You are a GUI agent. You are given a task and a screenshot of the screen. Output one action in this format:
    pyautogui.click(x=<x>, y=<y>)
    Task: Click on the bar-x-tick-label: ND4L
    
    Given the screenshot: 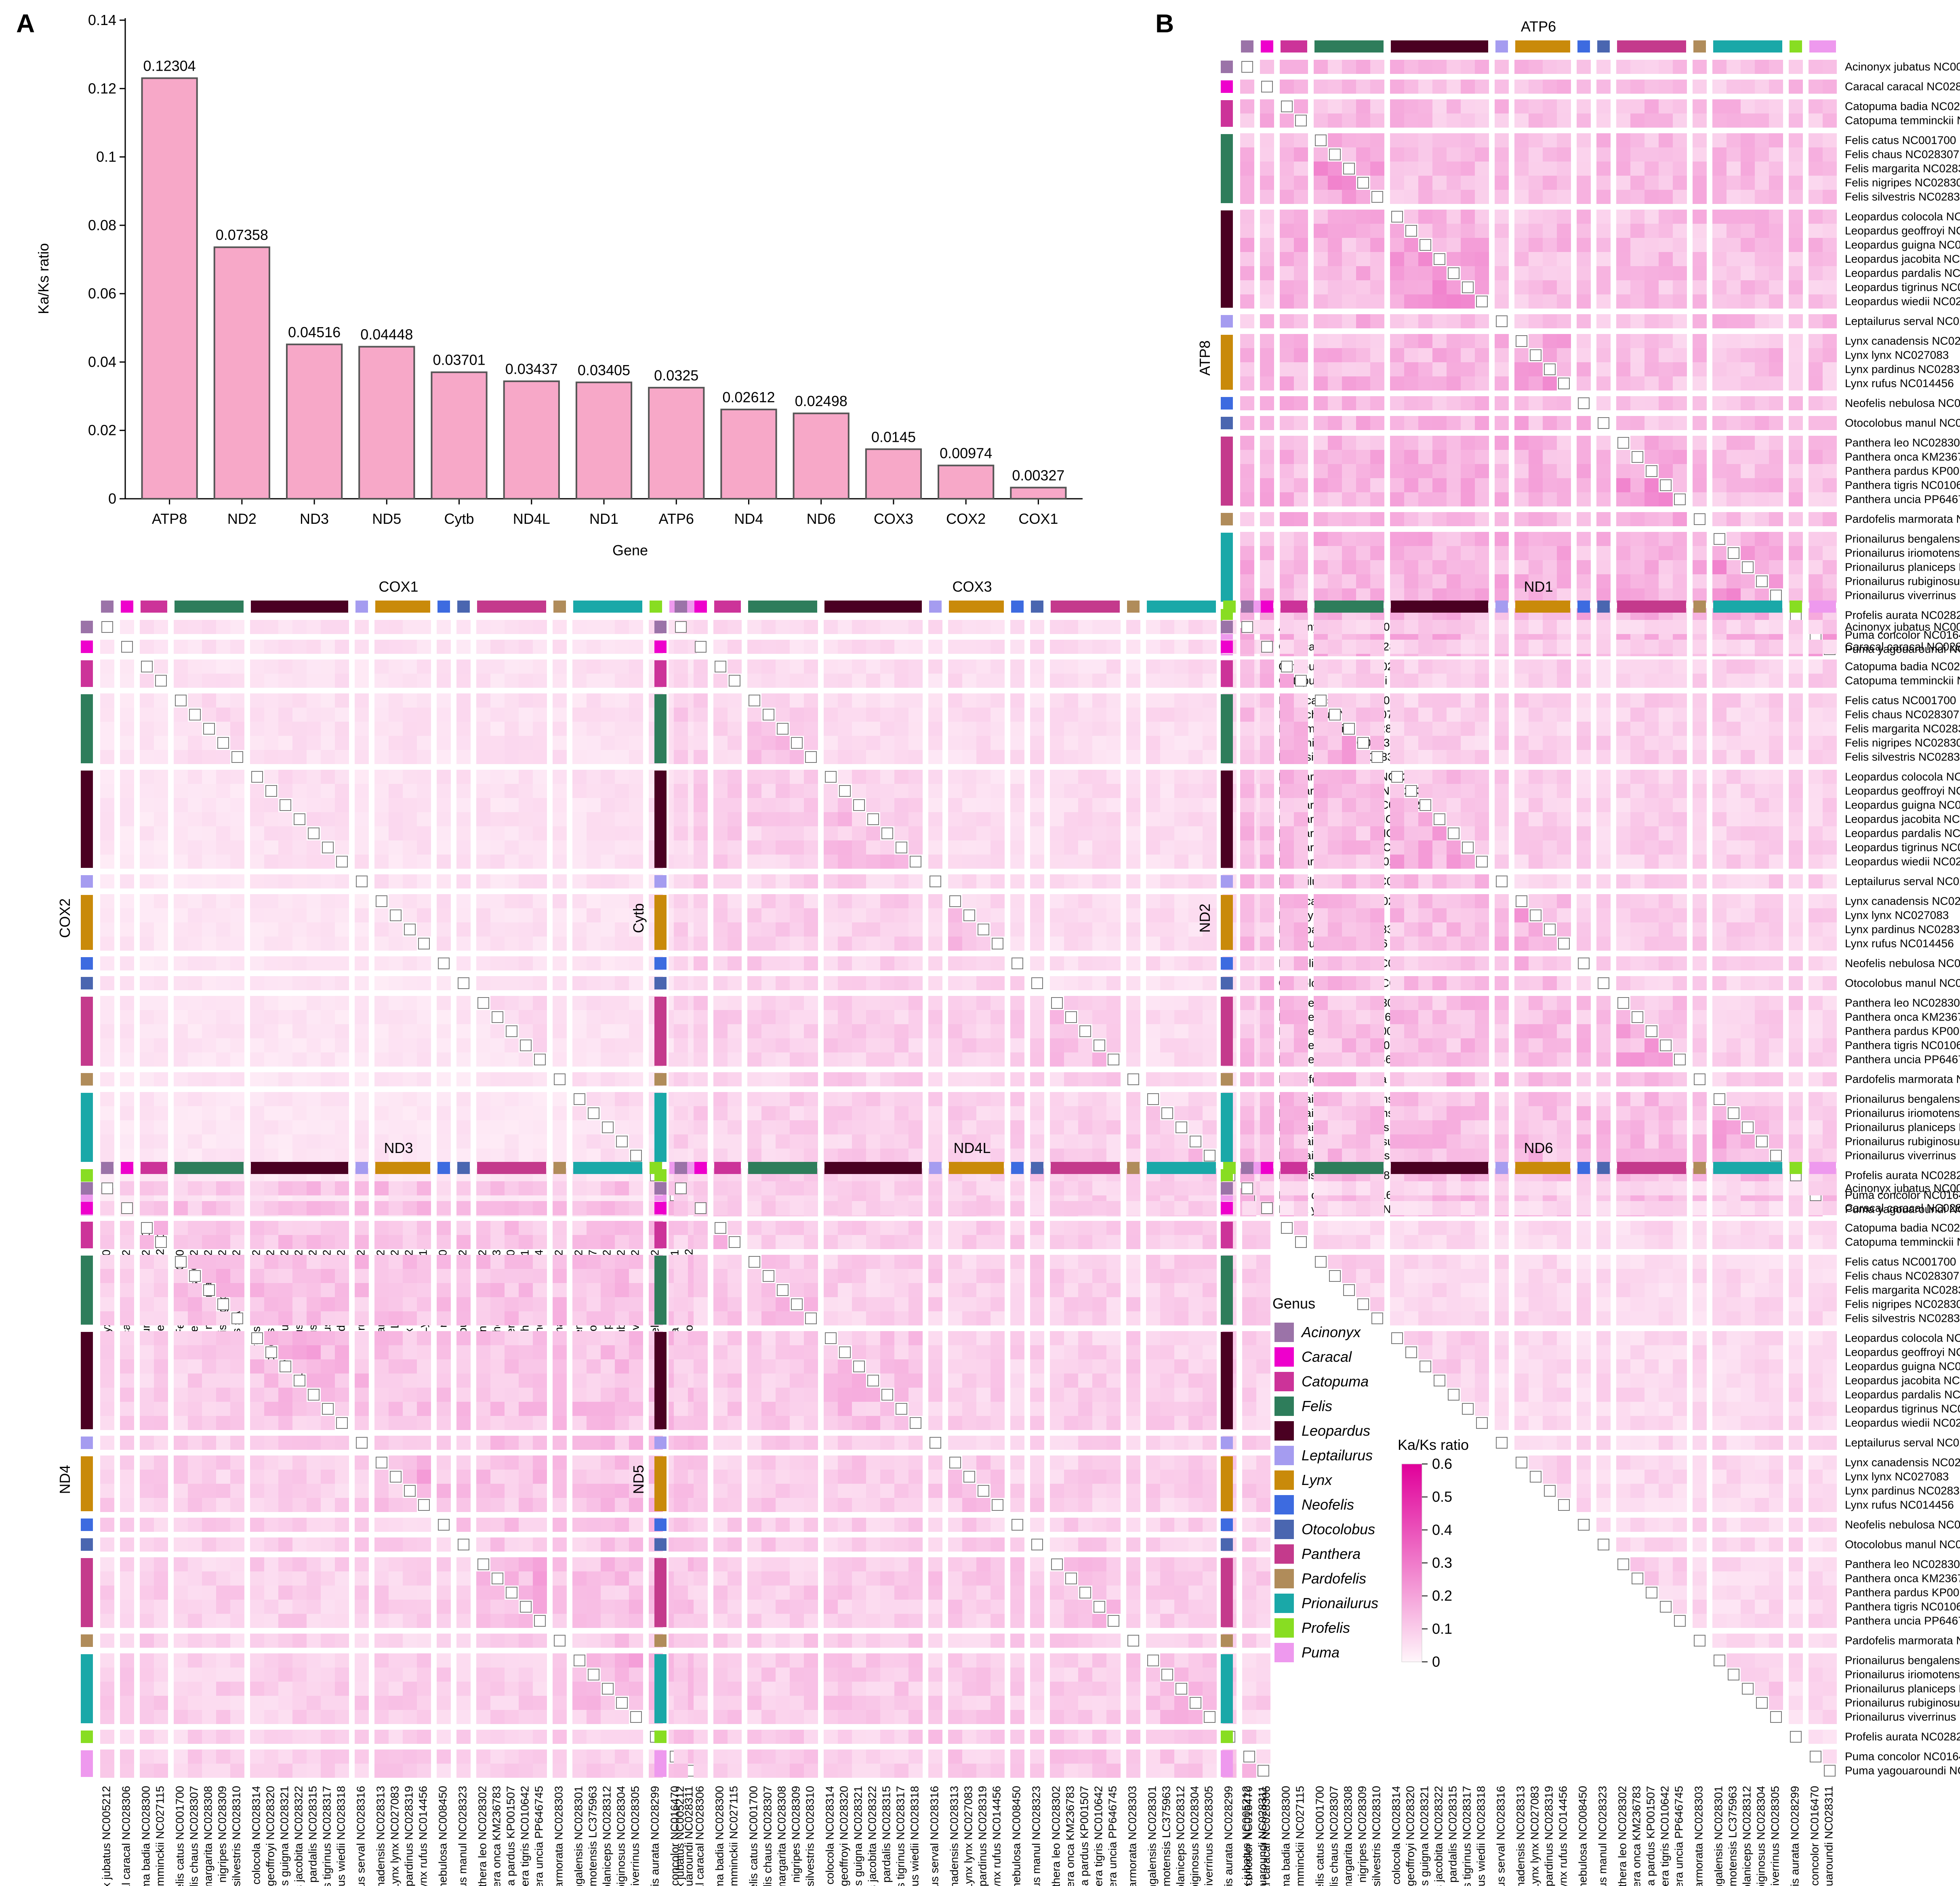 What is the action you would take?
    pyautogui.click(x=531, y=518)
    